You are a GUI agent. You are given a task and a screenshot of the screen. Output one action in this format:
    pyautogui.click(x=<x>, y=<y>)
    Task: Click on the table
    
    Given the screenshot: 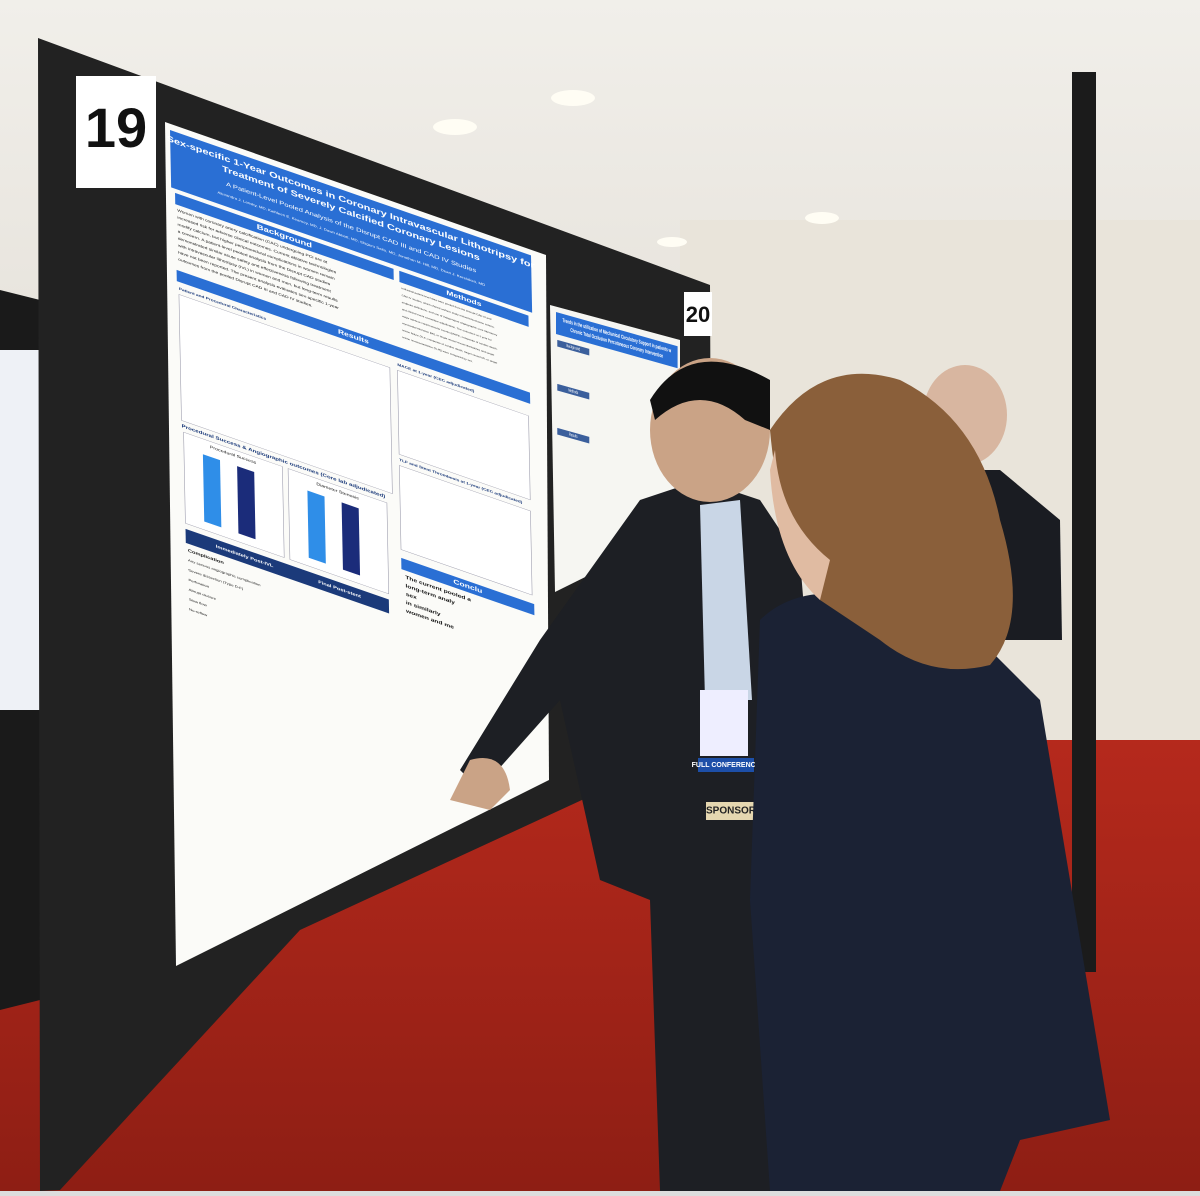 What is the action you would take?
    pyautogui.click(x=285, y=394)
    